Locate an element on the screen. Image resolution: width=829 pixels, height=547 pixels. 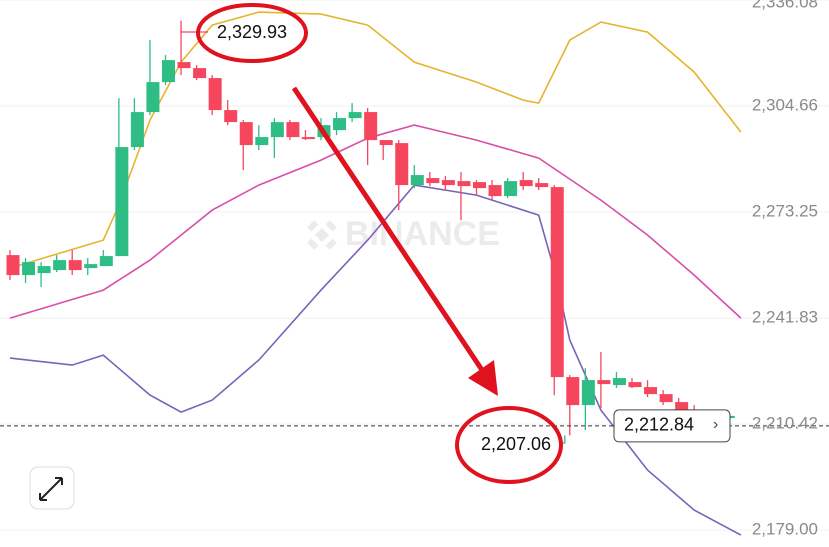
y-tick-label: 2,336.08 is located at coordinates (785, 5).